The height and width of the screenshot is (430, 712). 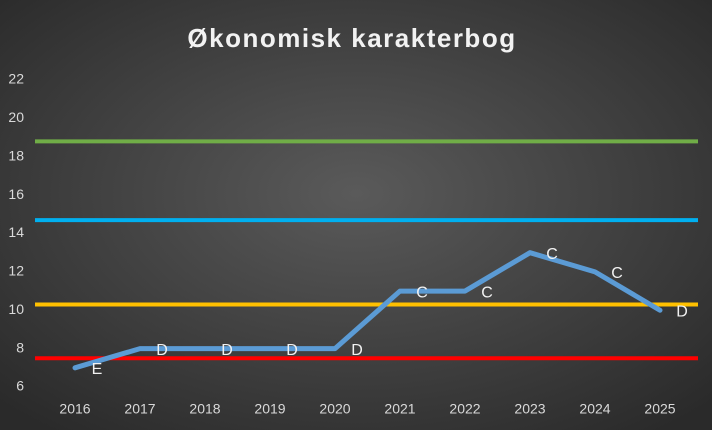 What do you see at coordinates (16, 309) in the screenshot?
I see `y-tick-label: 10` at bounding box center [16, 309].